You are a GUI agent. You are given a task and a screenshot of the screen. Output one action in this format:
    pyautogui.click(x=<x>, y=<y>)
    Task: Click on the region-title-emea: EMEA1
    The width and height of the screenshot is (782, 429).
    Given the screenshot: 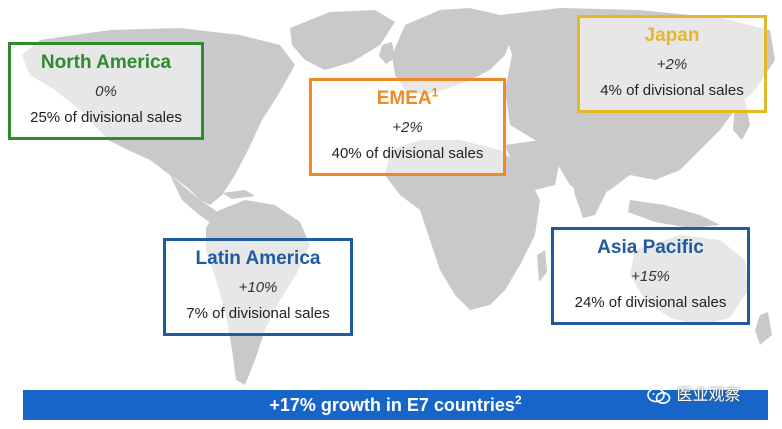 What is the action you would take?
    pyautogui.click(x=407, y=99)
    